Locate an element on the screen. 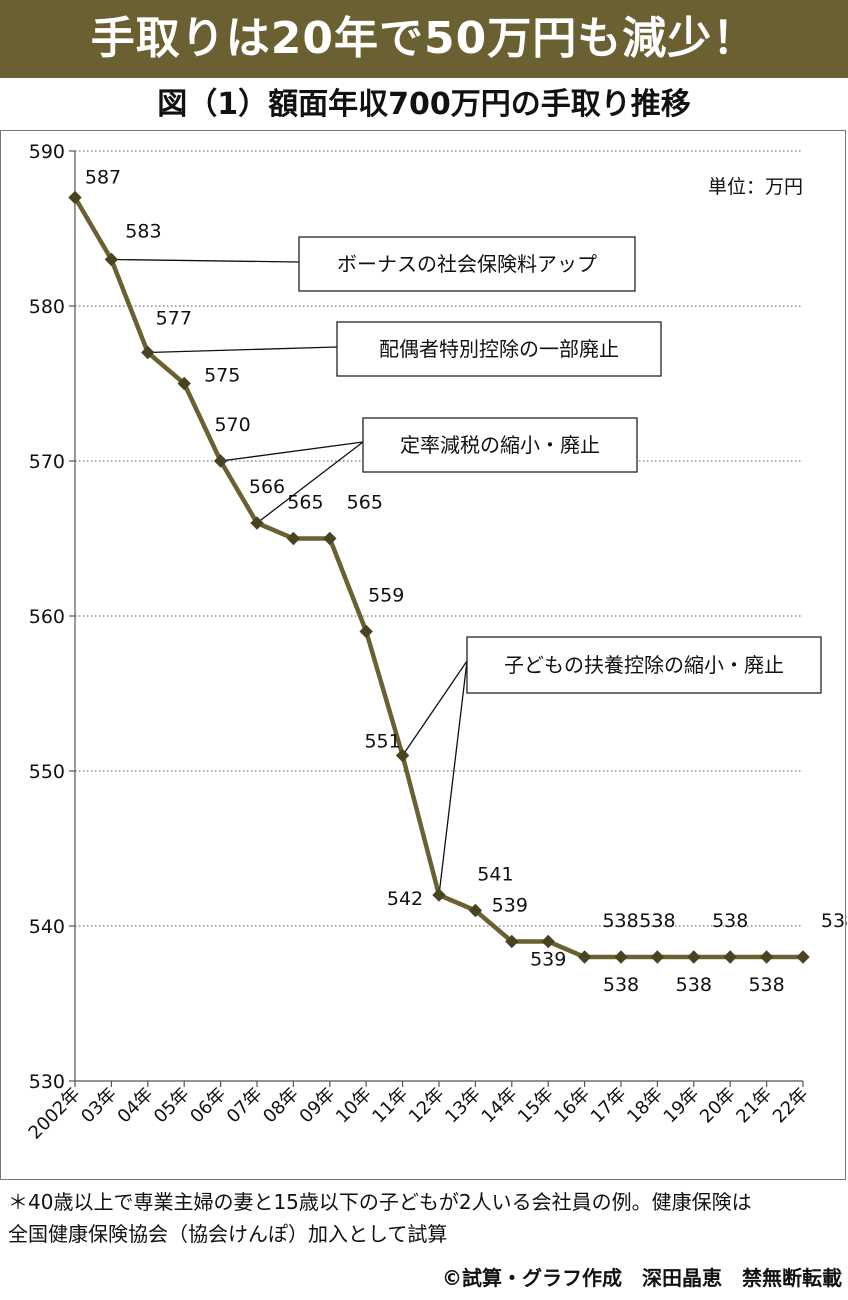  x-tick-label: 22年 is located at coordinates (791, 1106).